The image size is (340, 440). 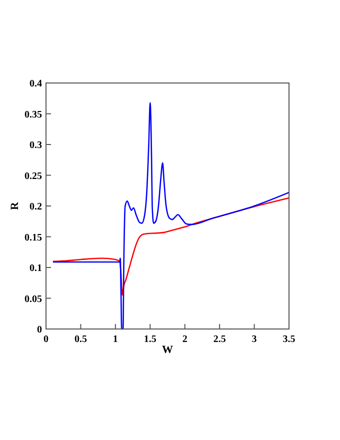 I want to click on x-tick-label: 3.5, so click(x=289, y=339).